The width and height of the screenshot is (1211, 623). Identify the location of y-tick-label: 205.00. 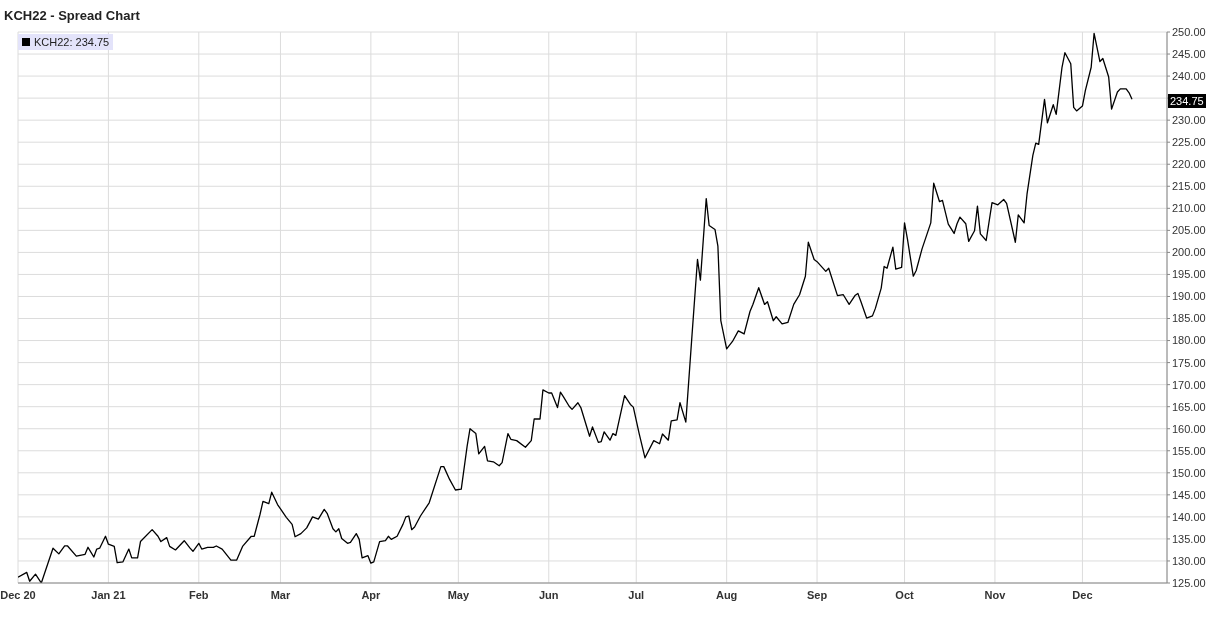
(1189, 230).